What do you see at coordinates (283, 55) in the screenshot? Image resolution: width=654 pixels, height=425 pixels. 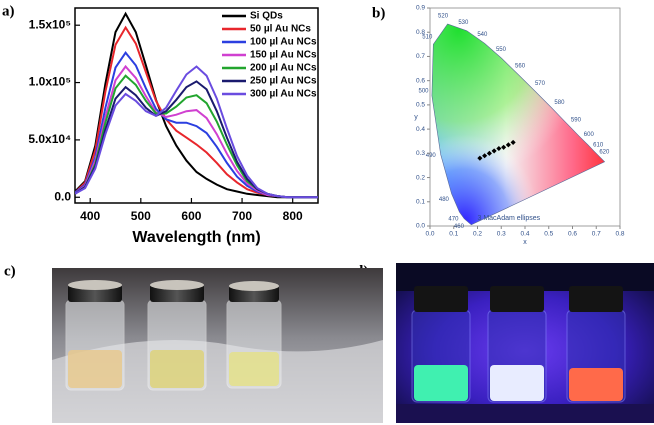 I see `legend-label: 150 µl Au NCs` at bounding box center [283, 55].